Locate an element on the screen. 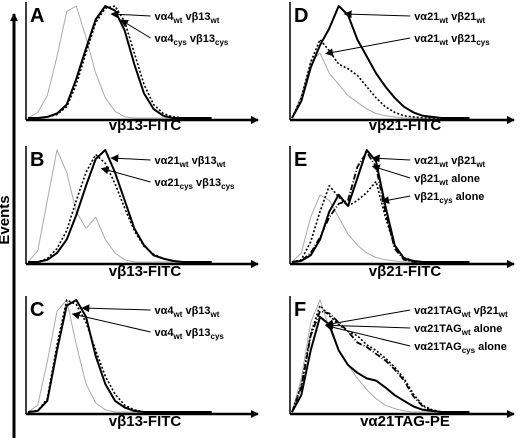  series-gray-line is located at coordinates (380, 85).